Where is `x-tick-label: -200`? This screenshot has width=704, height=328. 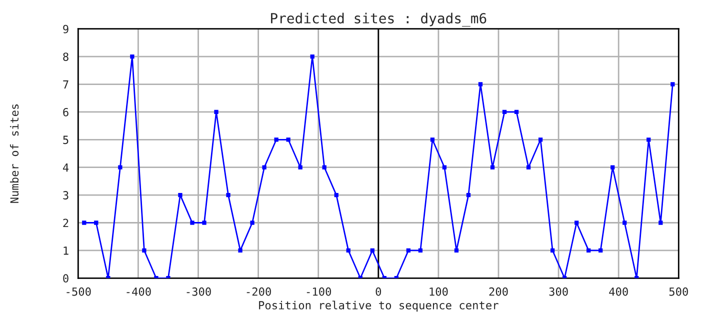 x-tick-label: -200 is located at coordinates (258, 291).